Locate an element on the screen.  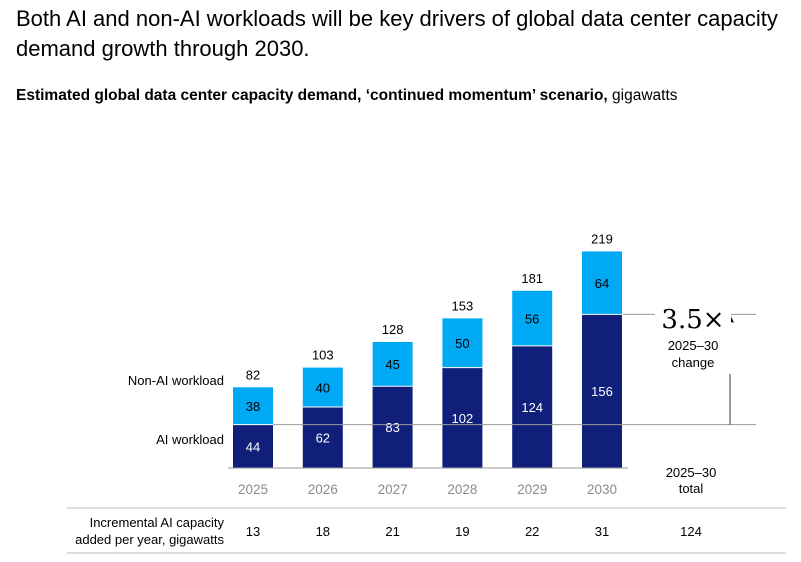
bar-non-ai-2025 is located at coordinates (253, 406).